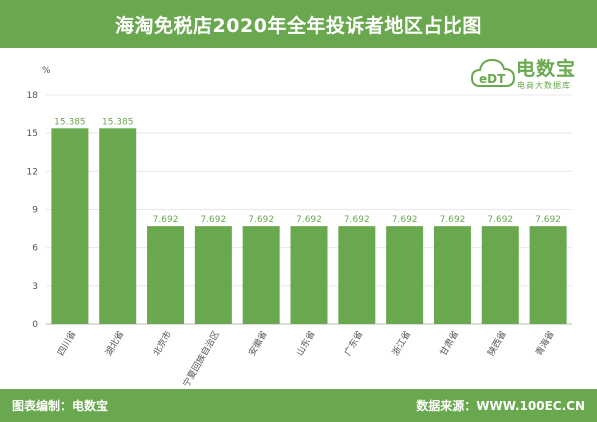  I want to click on y-tick-label: 6, so click(35, 249).